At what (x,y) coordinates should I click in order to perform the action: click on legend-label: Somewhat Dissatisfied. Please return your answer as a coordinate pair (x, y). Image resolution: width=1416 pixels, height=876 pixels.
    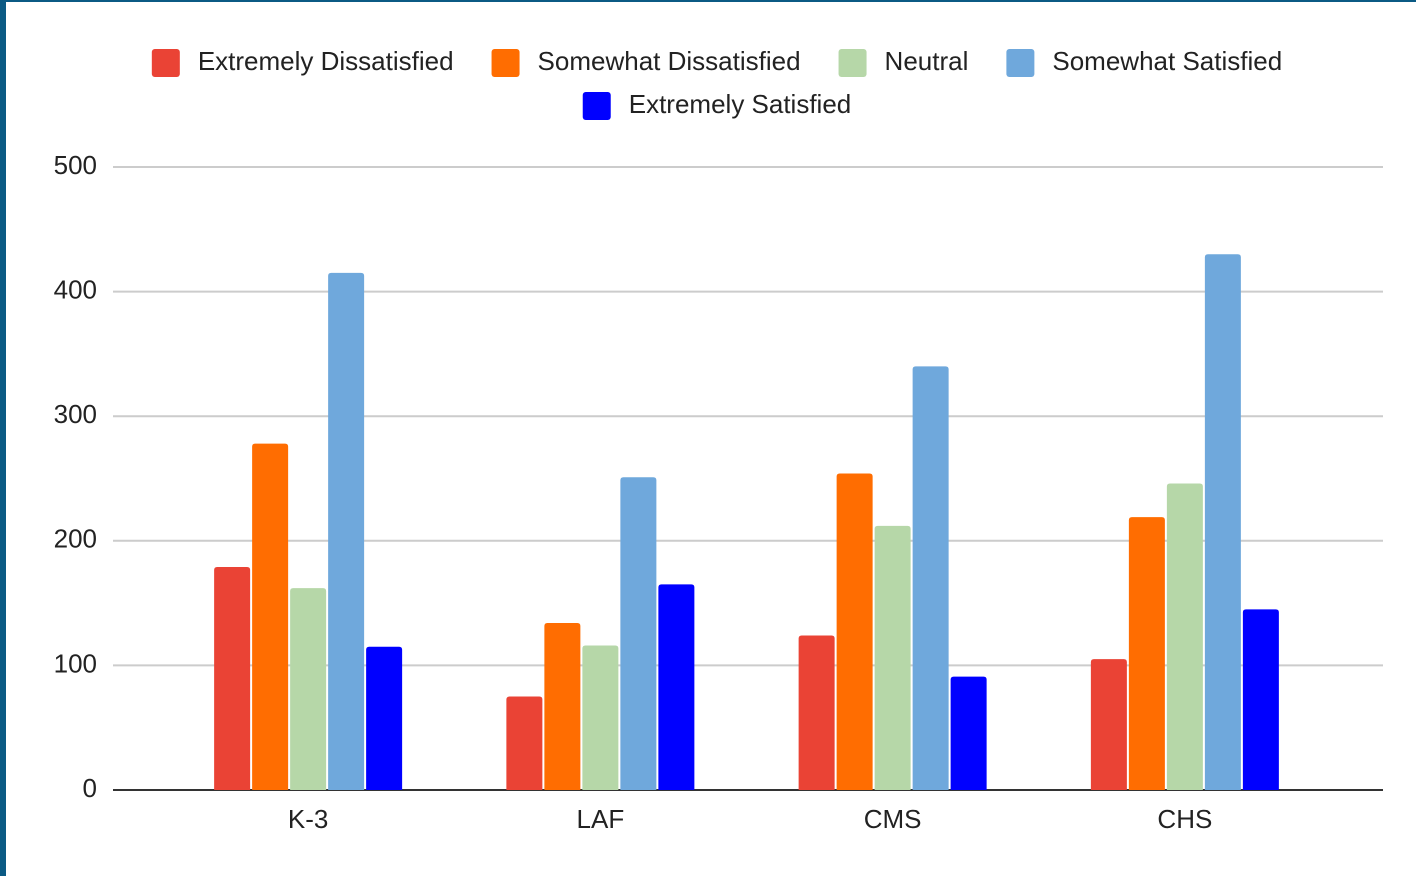
    Looking at the image, I should click on (669, 61).